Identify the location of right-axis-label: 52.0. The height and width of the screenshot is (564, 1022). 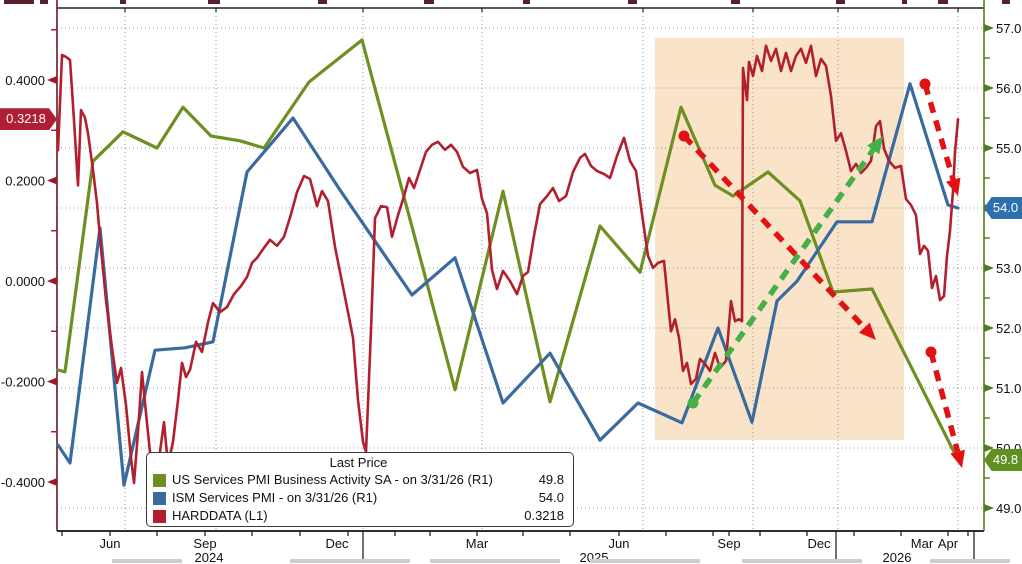
(1008, 328).